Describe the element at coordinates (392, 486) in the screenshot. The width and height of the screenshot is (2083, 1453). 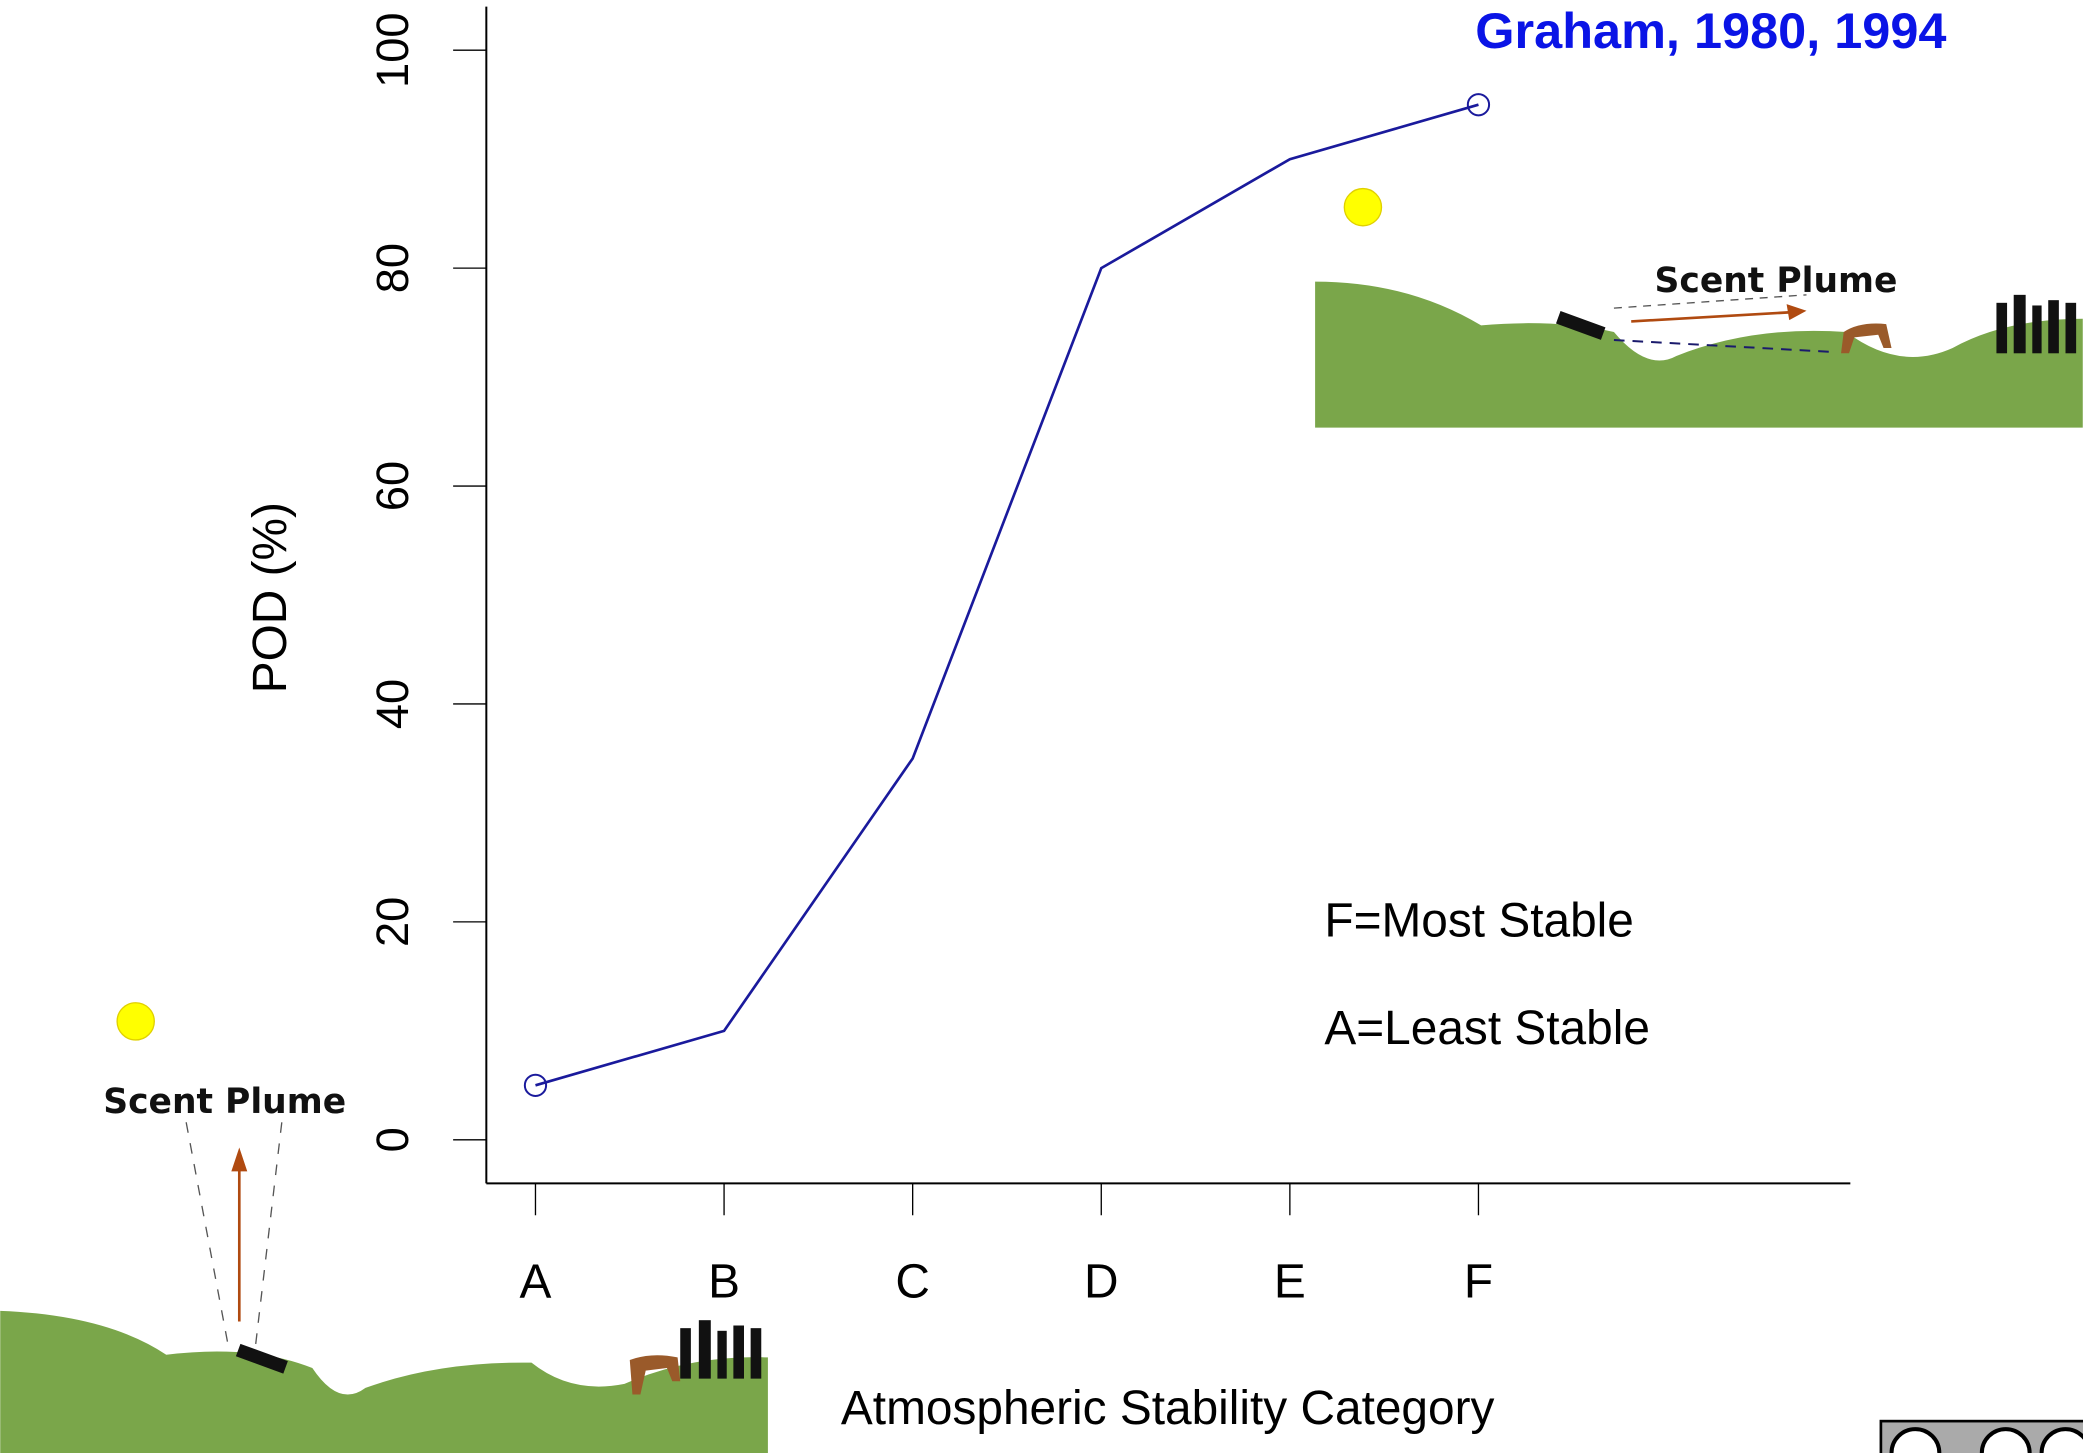
I see `y-tick-label: 60` at that location.